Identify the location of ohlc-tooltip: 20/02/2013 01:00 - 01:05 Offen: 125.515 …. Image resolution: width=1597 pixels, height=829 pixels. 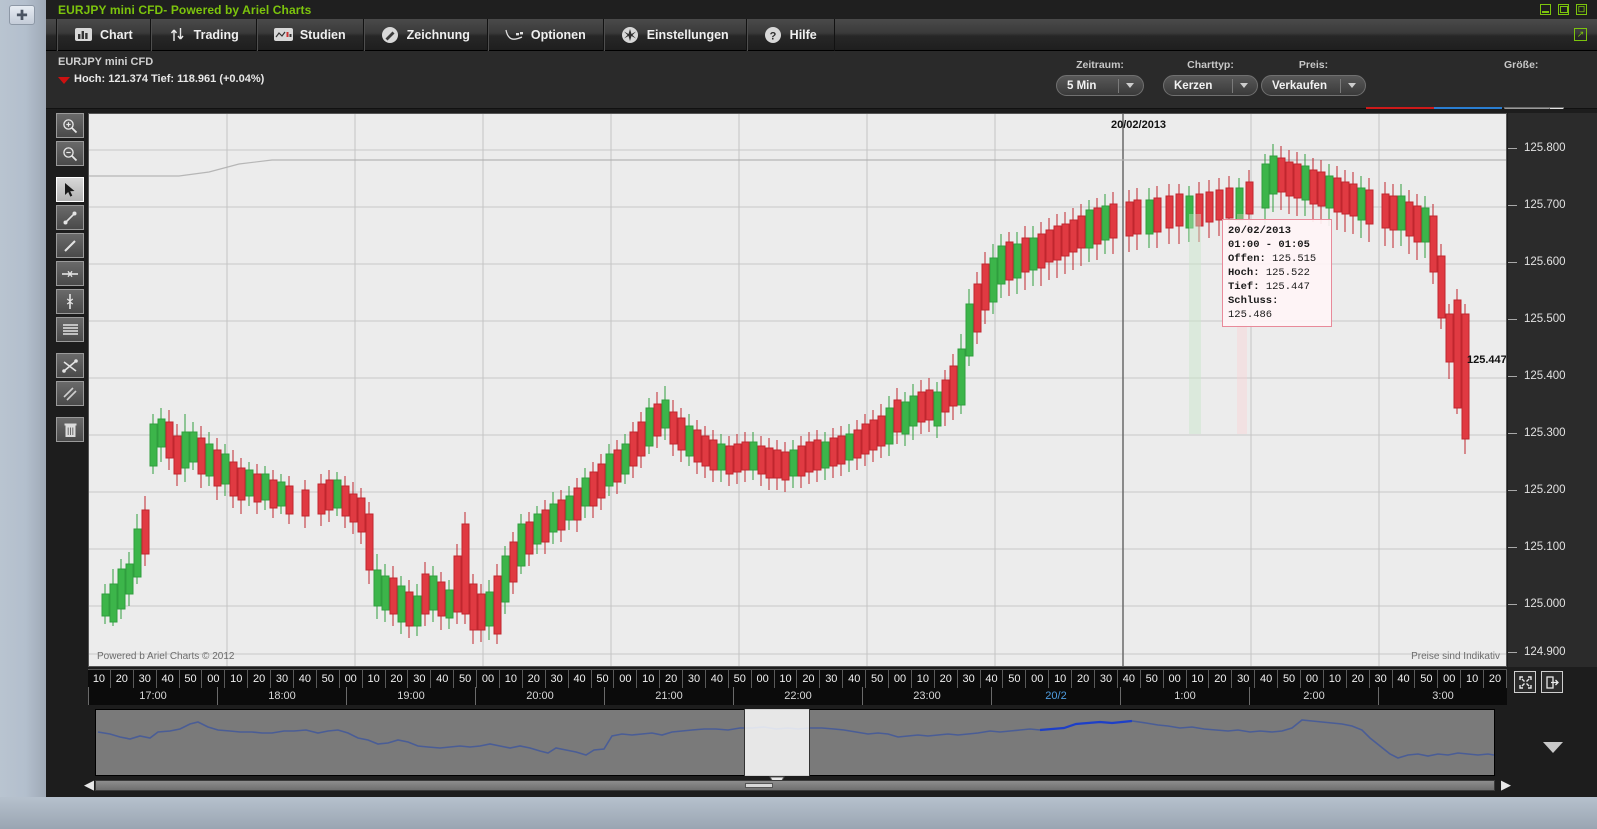
(1277, 273).